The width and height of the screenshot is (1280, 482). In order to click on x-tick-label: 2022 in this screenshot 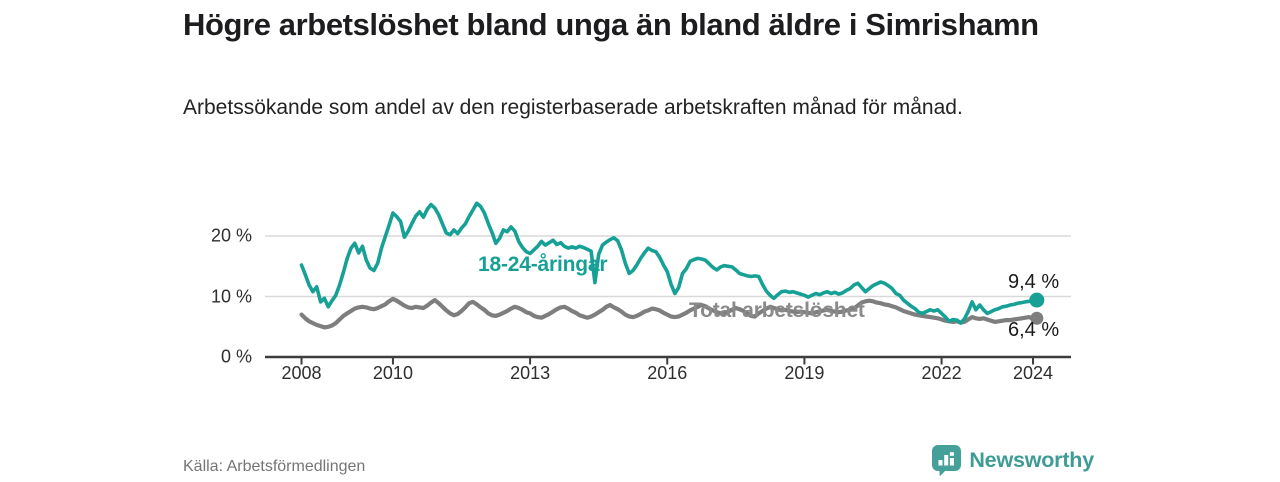, I will do `click(941, 373)`.